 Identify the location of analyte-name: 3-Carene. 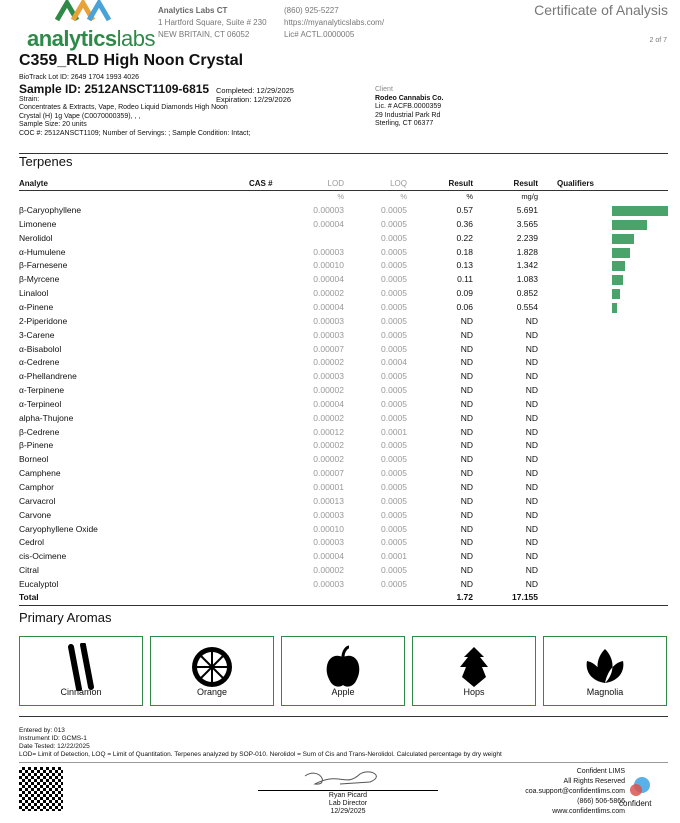
(37, 334).